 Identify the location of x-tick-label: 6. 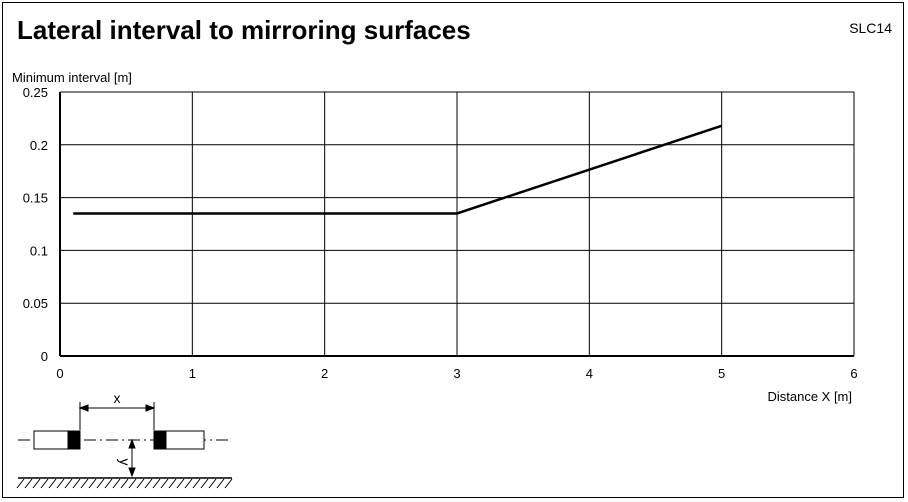
(853, 373).